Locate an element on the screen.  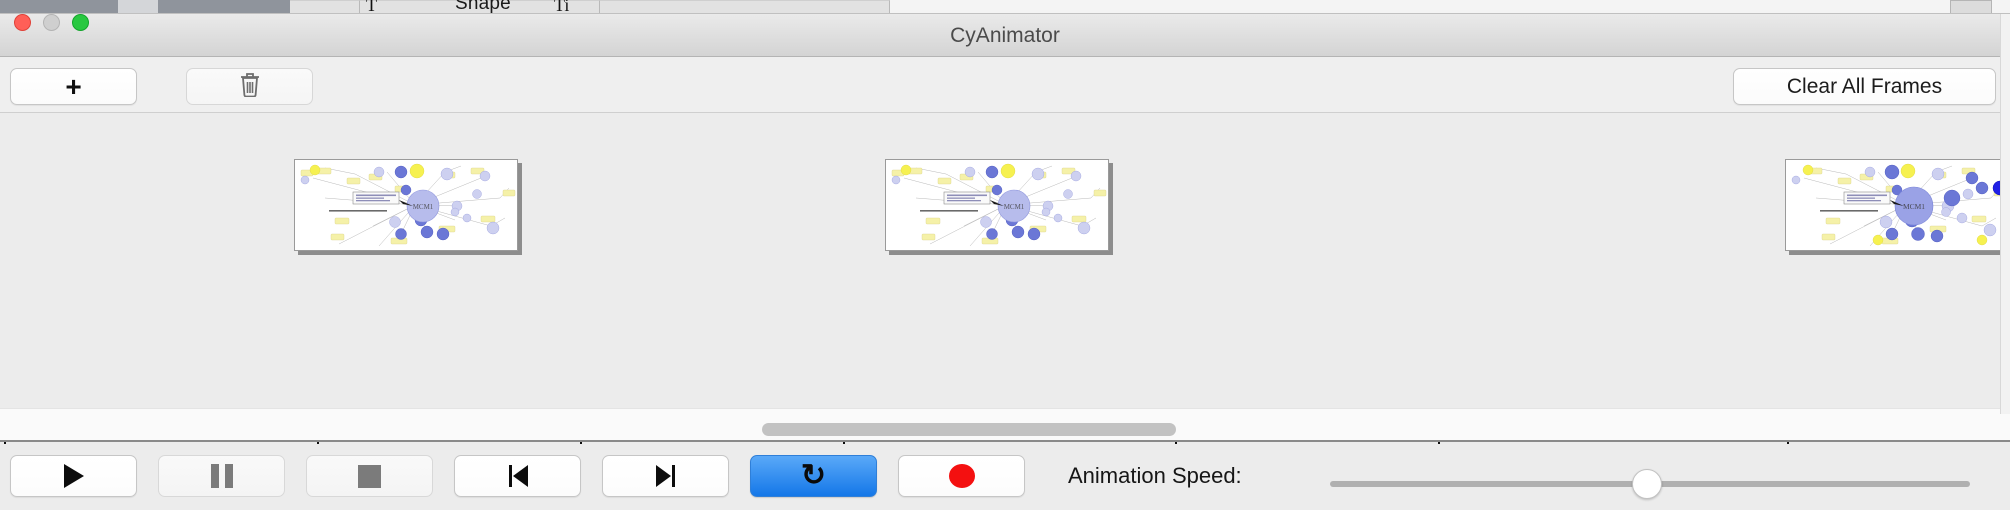
background-shape-label: Shape is located at coordinates (483, 7).